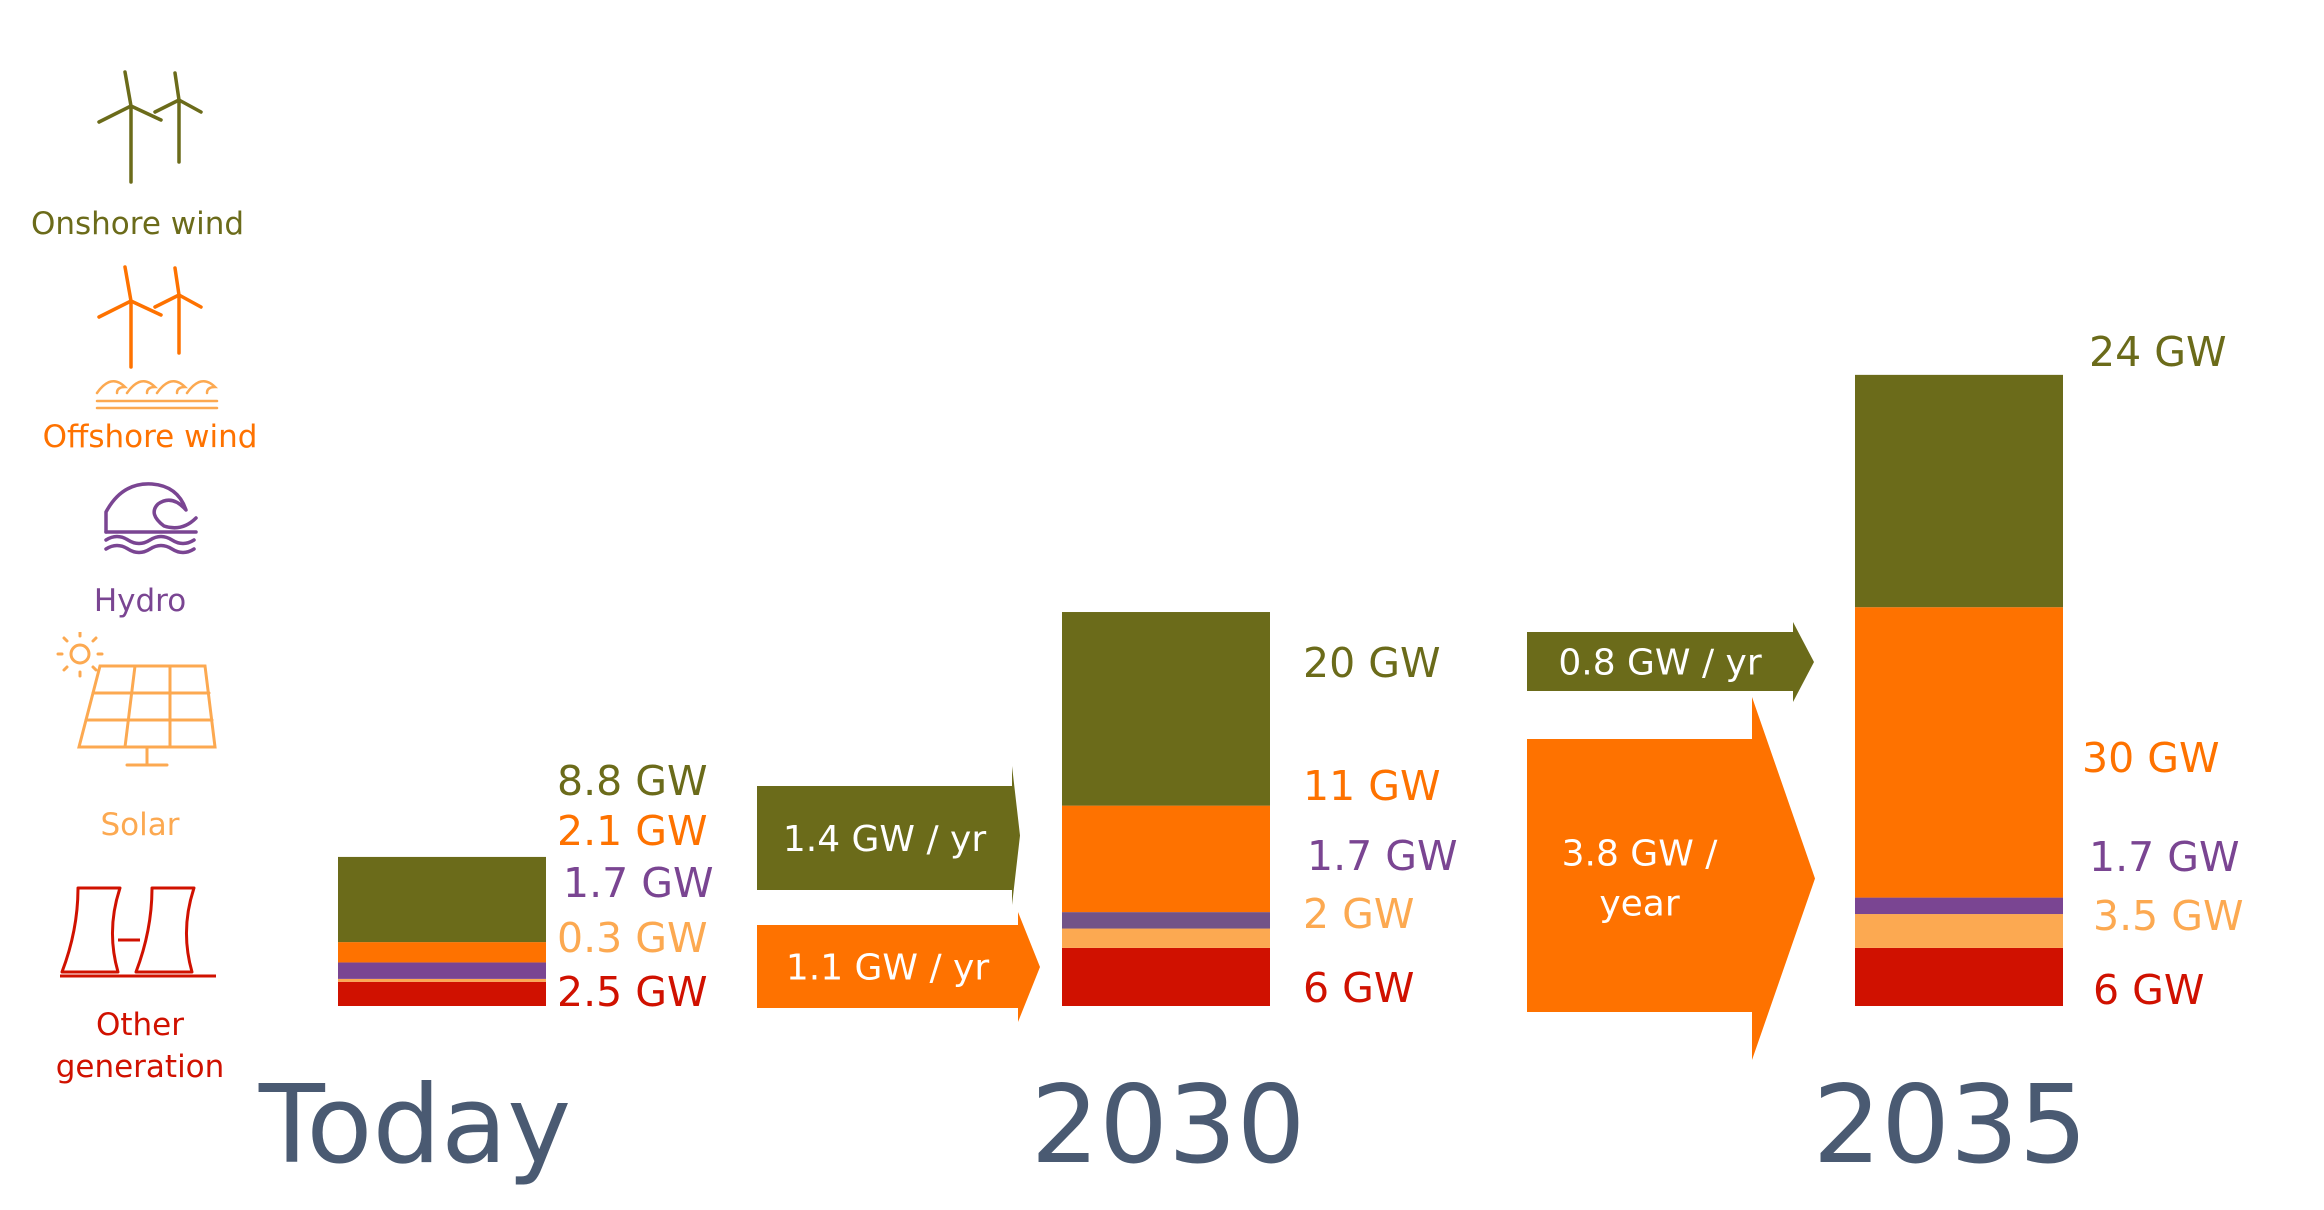 The width and height of the screenshot is (2324, 1210). What do you see at coordinates (1168, 1125) in the screenshot?
I see `period-label-2030: 2030` at bounding box center [1168, 1125].